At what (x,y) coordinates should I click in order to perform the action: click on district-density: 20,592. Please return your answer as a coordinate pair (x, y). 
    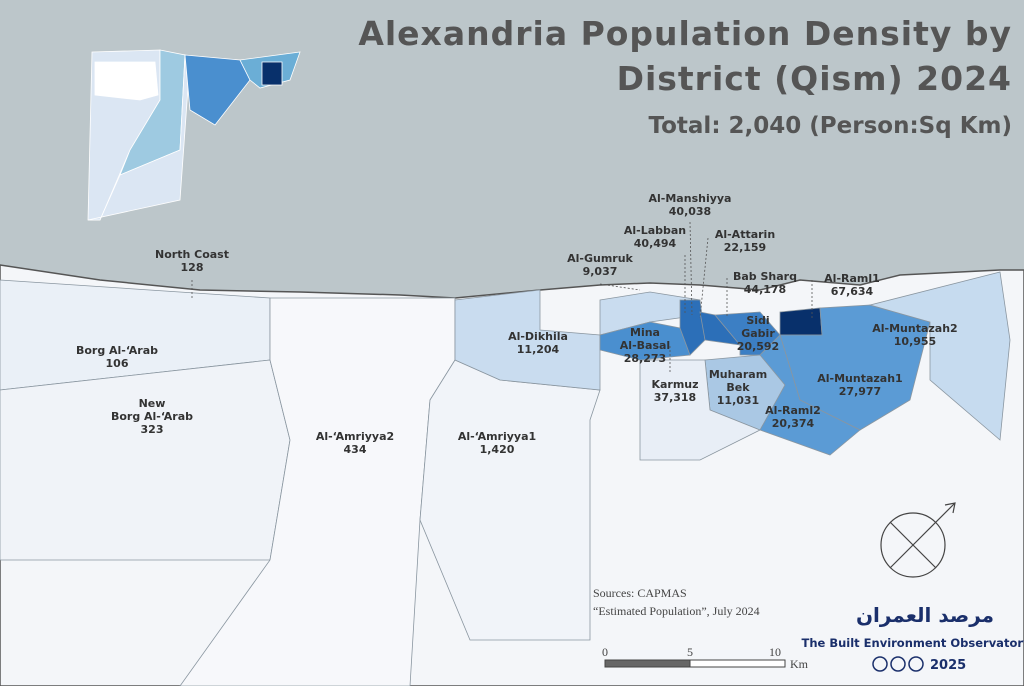
    Looking at the image, I should click on (758, 346).